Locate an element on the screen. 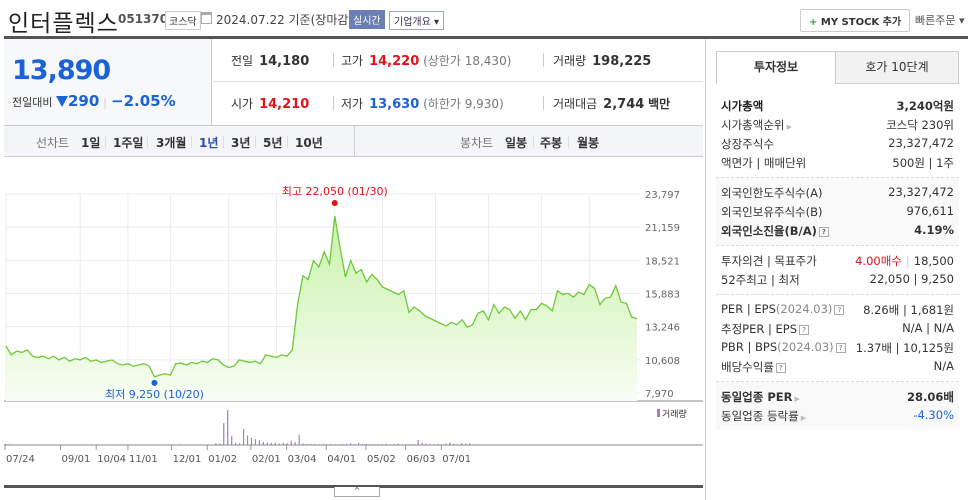 This screenshot has height=500, width=968. period-1y: 1년 is located at coordinates (209, 143).